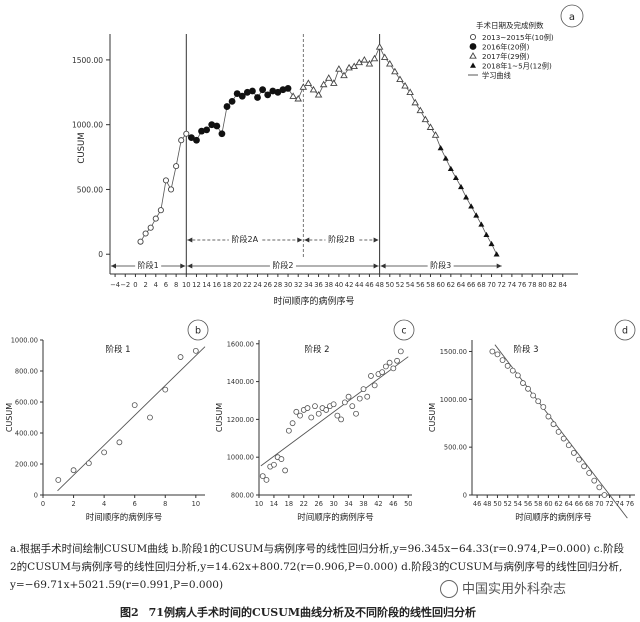 The image size is (640, 622). I want to click on legend-entry: 2013~2015年(10例), so click(518, 37).